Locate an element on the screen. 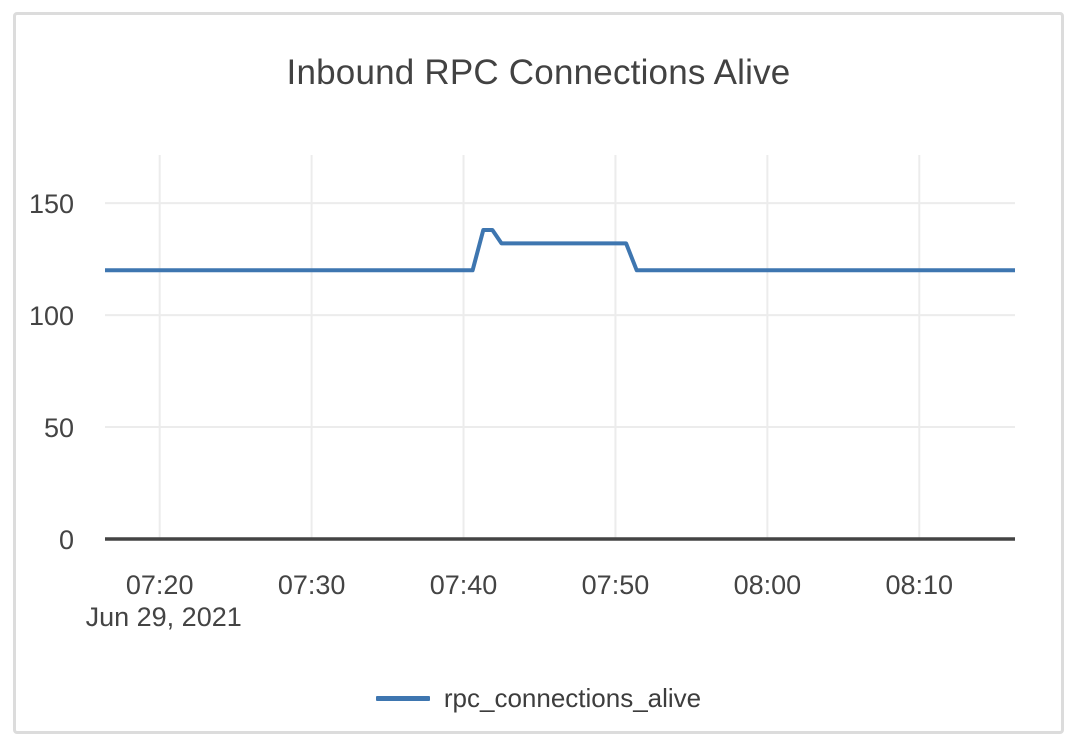  series-line-rpc_connections_alive is located at coordinates (560, 250).